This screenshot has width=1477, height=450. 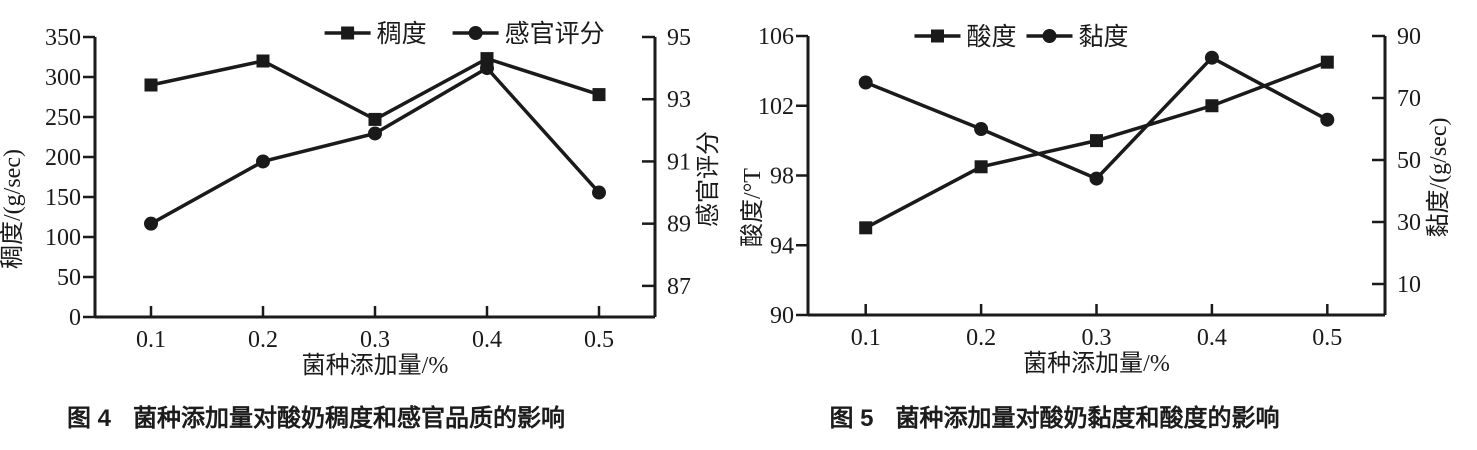 I want to click on legend-item-酸度: 酸度, so click(x=965, y=37).